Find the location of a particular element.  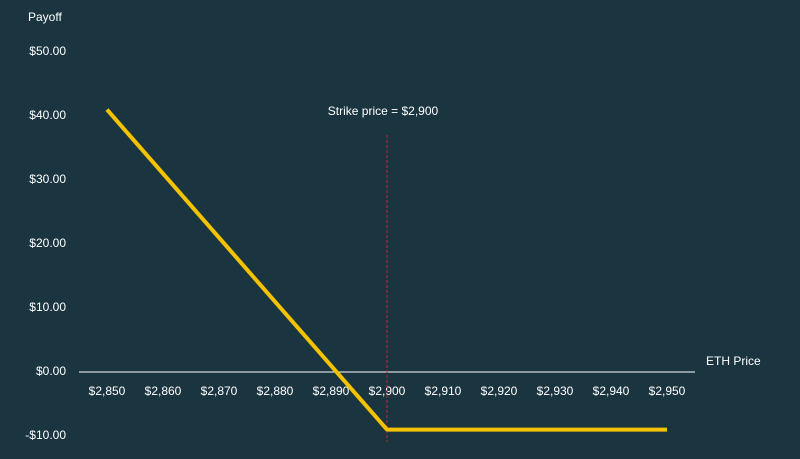

x-tick-label: $2,920 is located at coordinates (499, 391).